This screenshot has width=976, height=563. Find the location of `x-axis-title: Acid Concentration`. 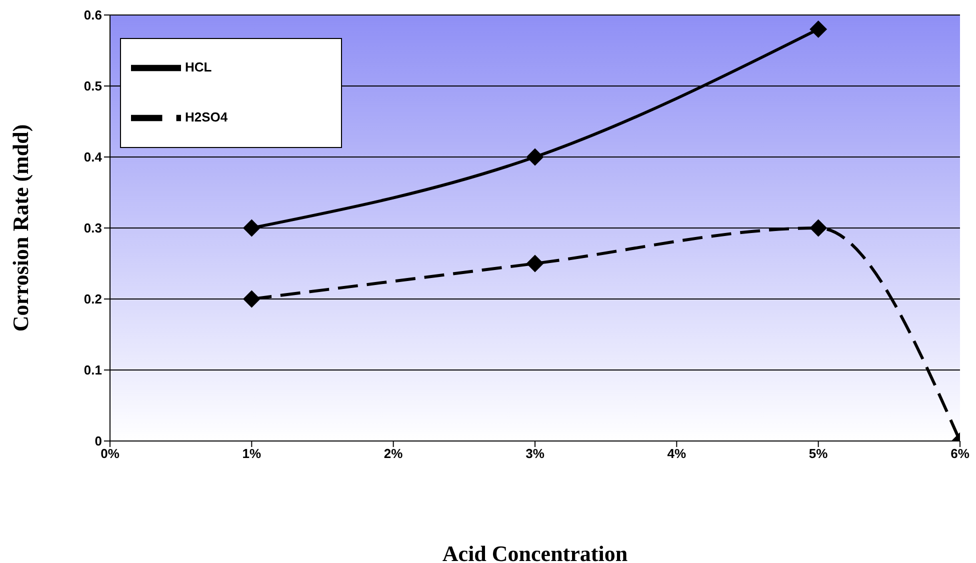

x-axis-title: Acid Concentration is located at coordinates (535, 552).